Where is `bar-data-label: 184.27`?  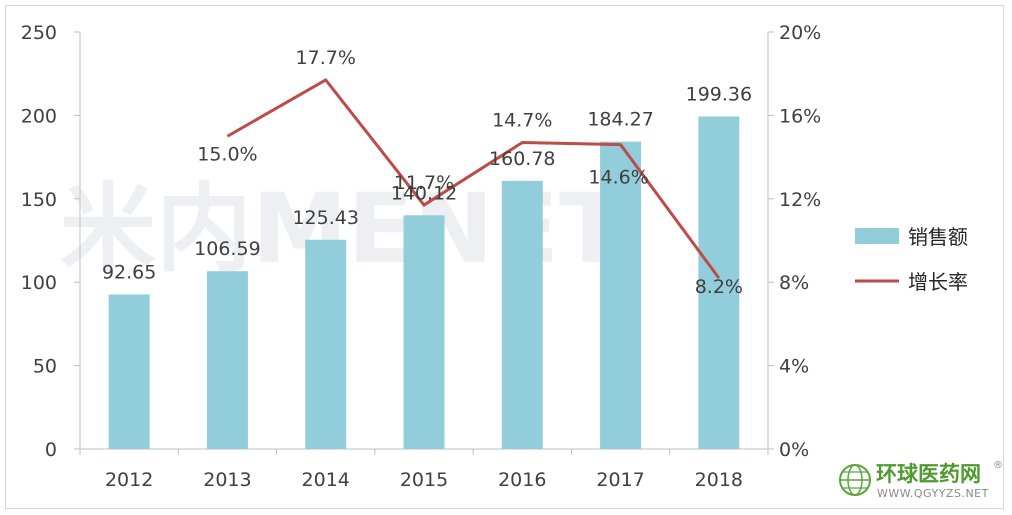
bar-data-label: 184.27 is located at coordinates (620, 120).